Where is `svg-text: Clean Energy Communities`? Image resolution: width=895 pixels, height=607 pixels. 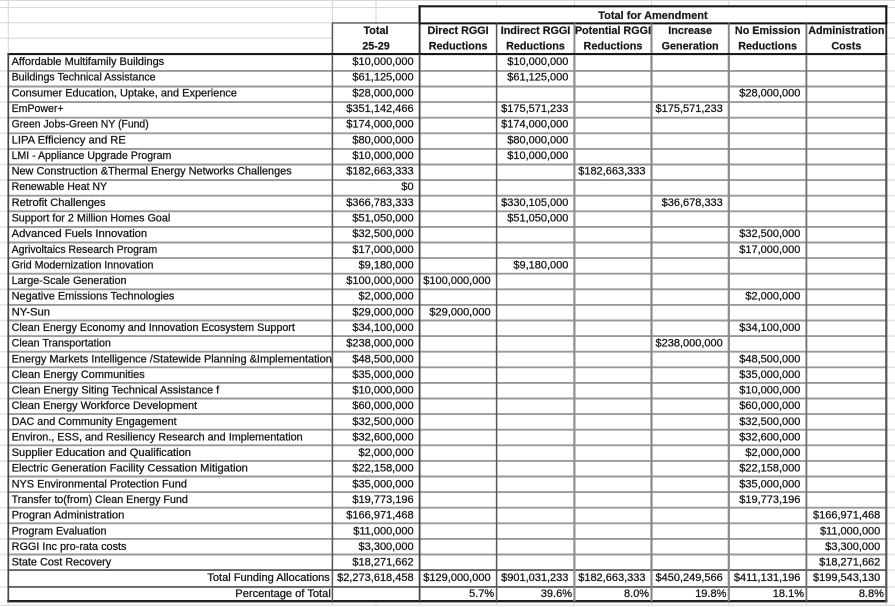 svg-text: Clean Energy Communities is located at coordinates (79, 375).